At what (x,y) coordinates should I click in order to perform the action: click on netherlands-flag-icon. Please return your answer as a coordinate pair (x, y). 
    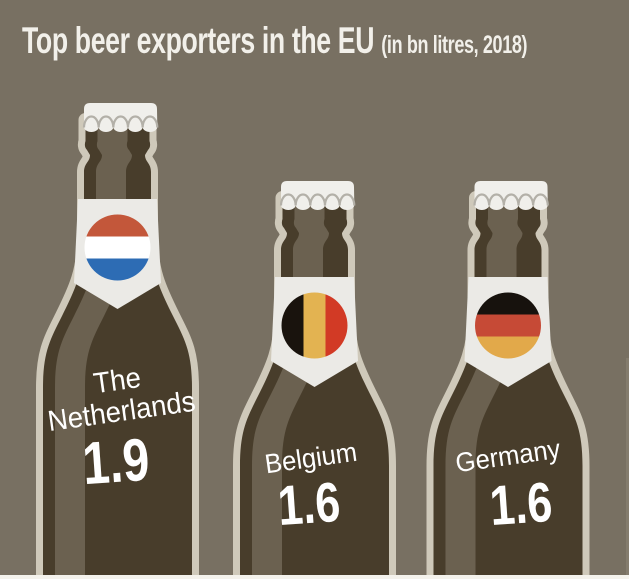
    Looking at the image, I should click on (117, 247).